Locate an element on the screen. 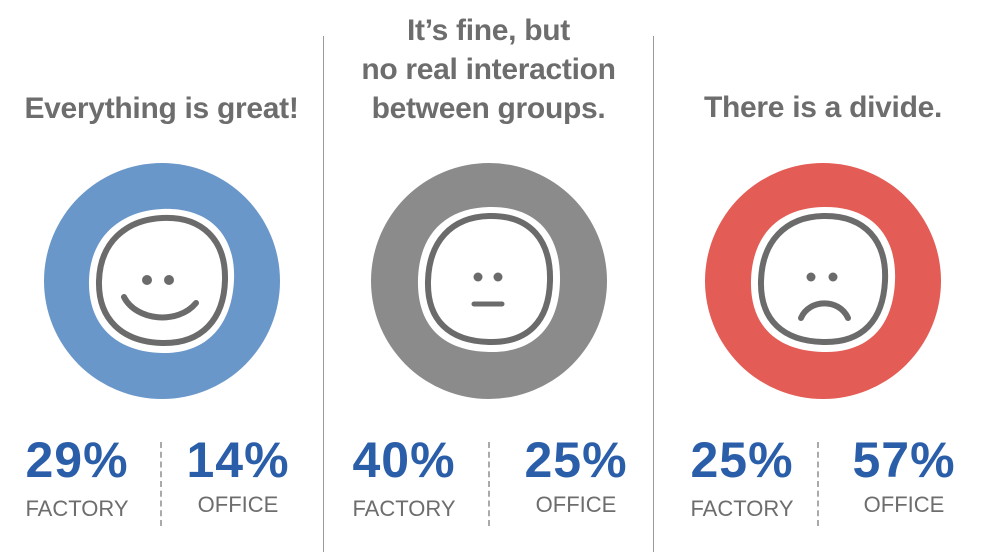 The height and width of the screenshot is (552, 992). happy-face-icon is located at coordinates (161, 281).